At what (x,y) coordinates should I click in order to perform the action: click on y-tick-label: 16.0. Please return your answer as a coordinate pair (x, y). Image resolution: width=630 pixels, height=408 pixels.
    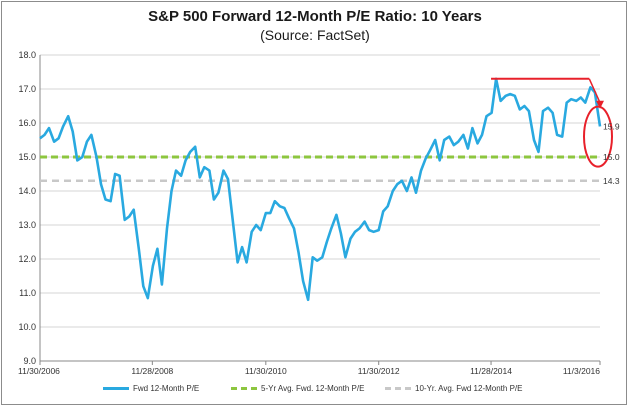
    Looking at the image, I should click on (27, 123).